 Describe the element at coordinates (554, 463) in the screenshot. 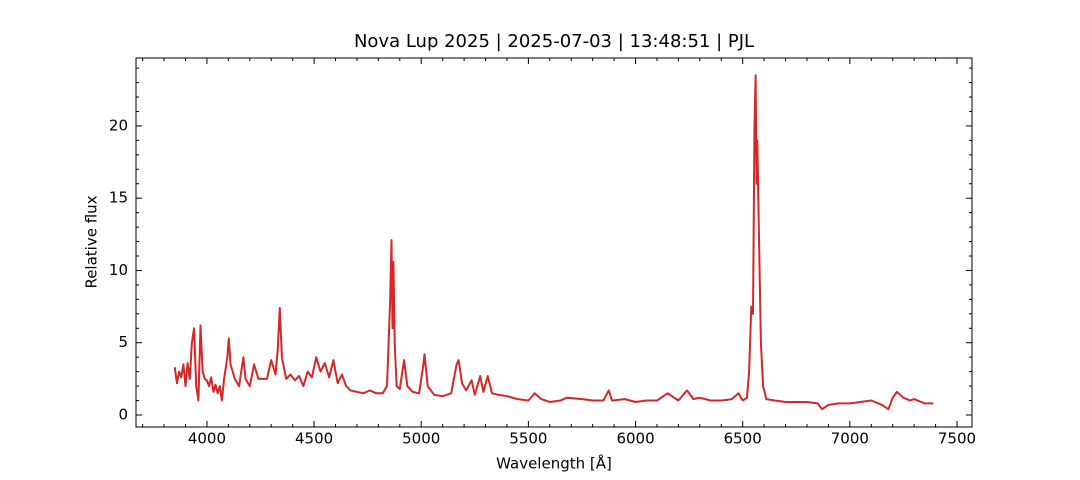

I see `x-axis-label: Wavelength [Å]` at that location.